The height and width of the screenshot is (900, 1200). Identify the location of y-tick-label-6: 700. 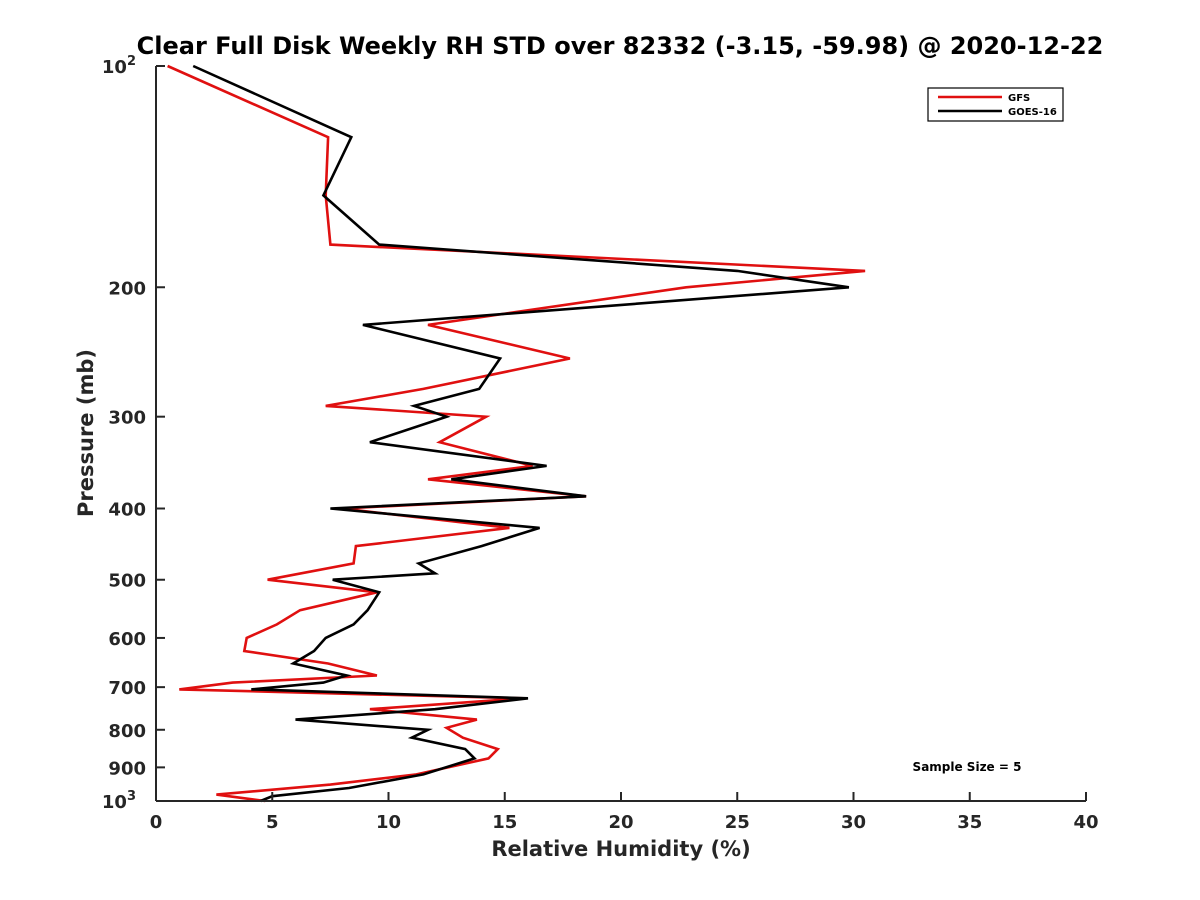
(127, 688).